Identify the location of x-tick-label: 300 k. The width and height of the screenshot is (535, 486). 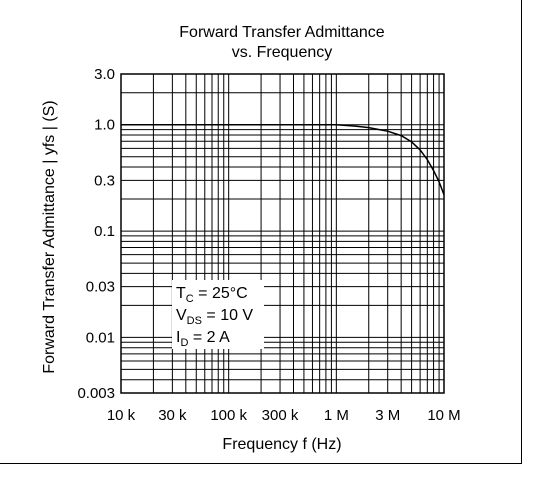
(280, 415).